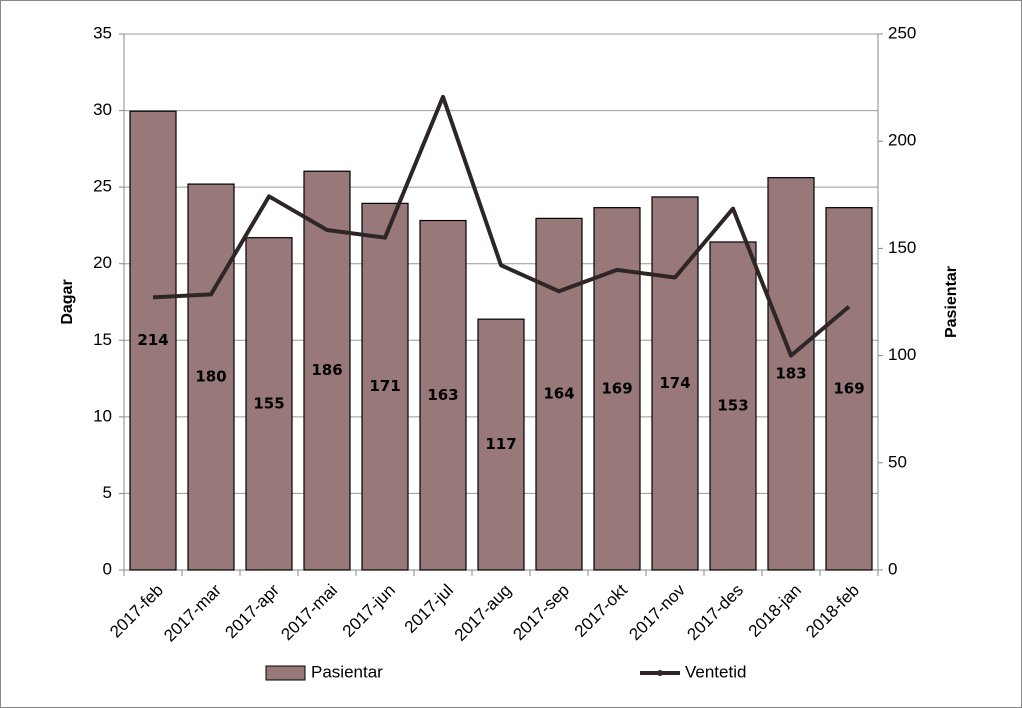 The height and width of the screenshot is (708, 1022). Describe the element at coordinates (102, 109) in the screenshot. I see `y-tick-label: 30` at that location.